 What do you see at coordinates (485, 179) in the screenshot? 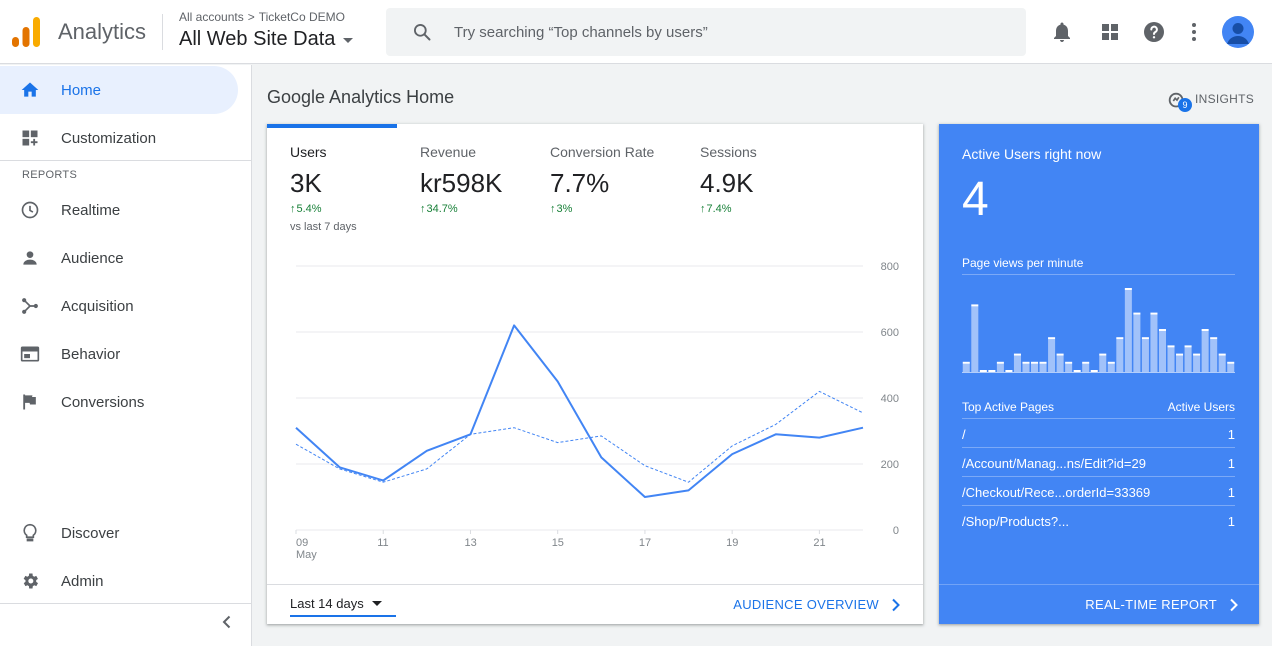
I see `metric-tab-revenue: Revenue kr598K ↑34.7%` at bounding box center [485, 179].